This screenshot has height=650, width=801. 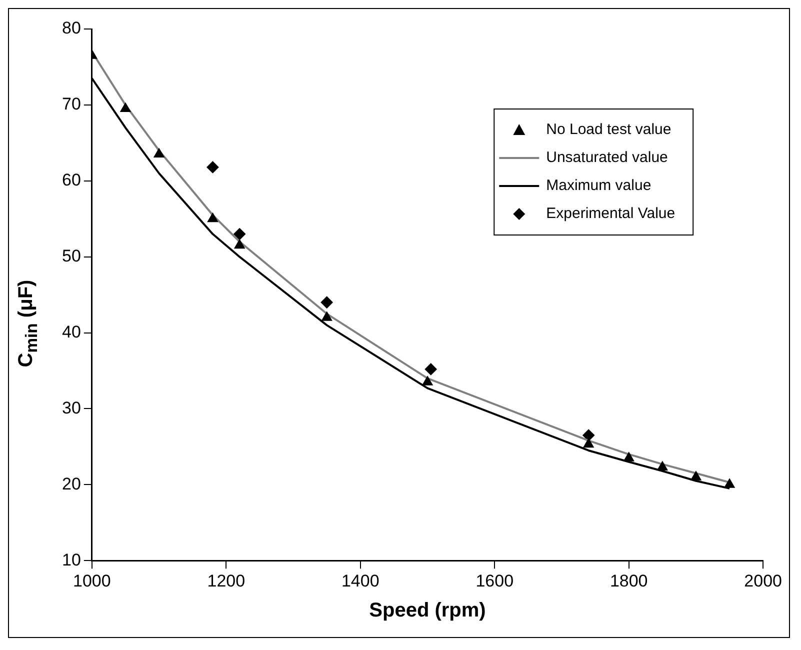 I want to click on x-tick-label: 1800, so click(x=629, y=580).